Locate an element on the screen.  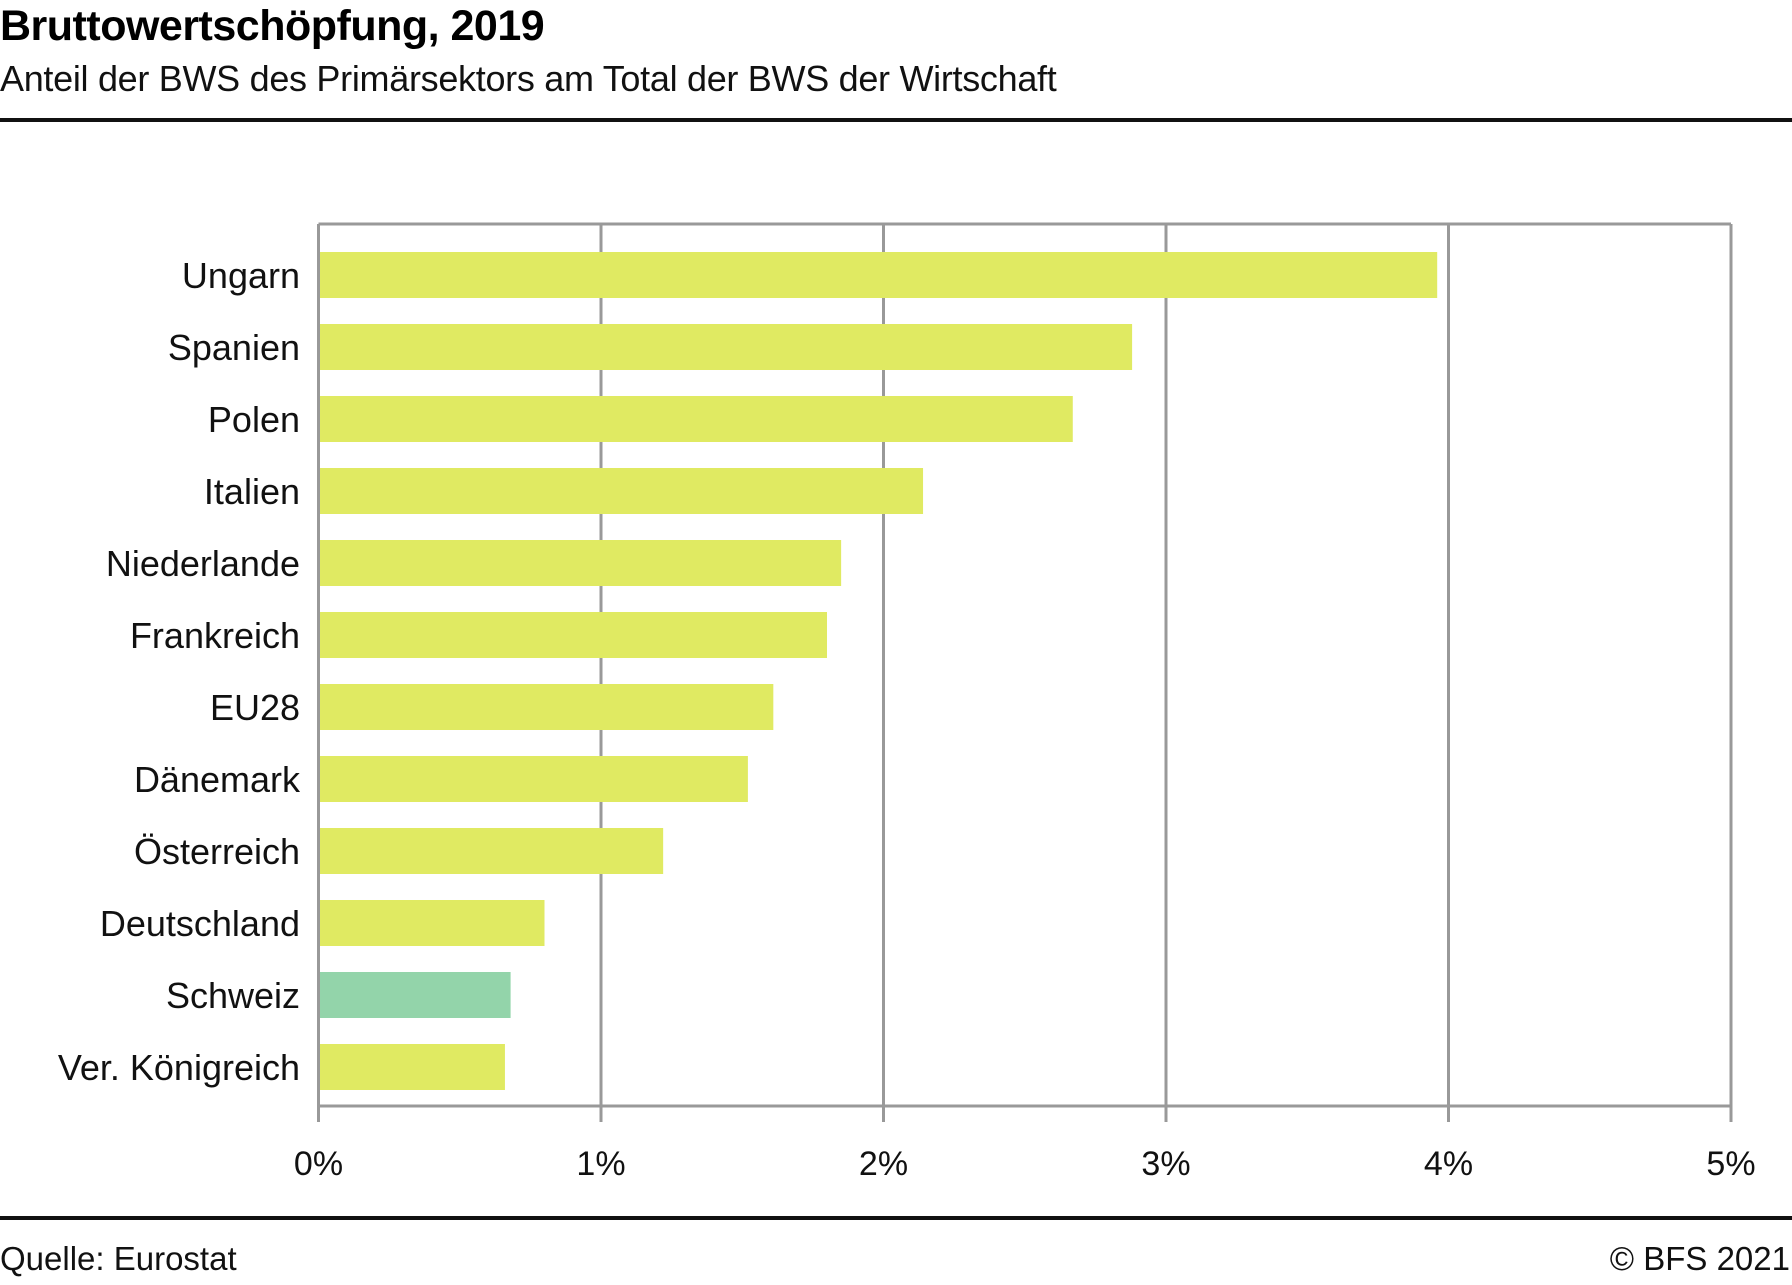
tick-label-layer: 0% 1% 2% 3% 4% 5% is located at coordinates (1025, 1164).